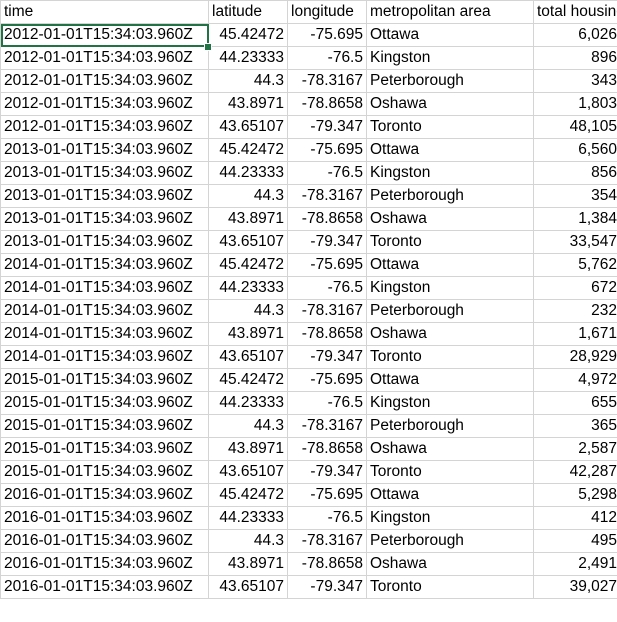 The width and height of the screenshot is (617, 622). Describe the element at coordinates (575, 587) in the screenshot. I see `cell-total-housing: 39,027` at that location.